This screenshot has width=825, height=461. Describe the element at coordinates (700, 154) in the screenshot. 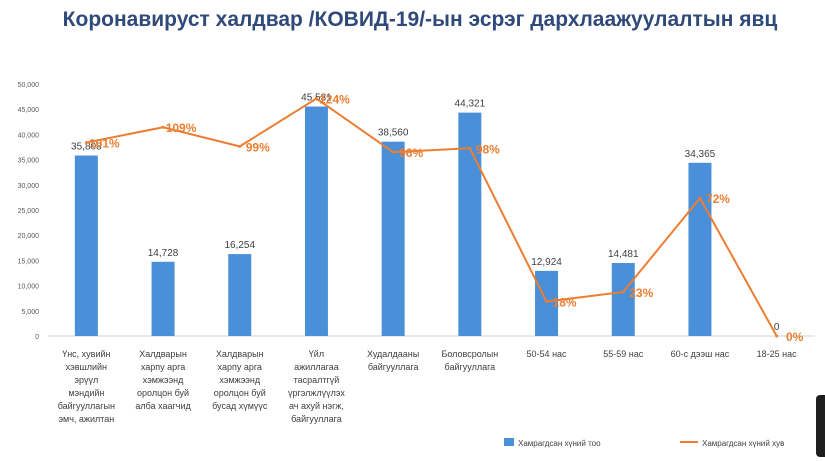

I see `bar-value-label: 34,365` at that location.